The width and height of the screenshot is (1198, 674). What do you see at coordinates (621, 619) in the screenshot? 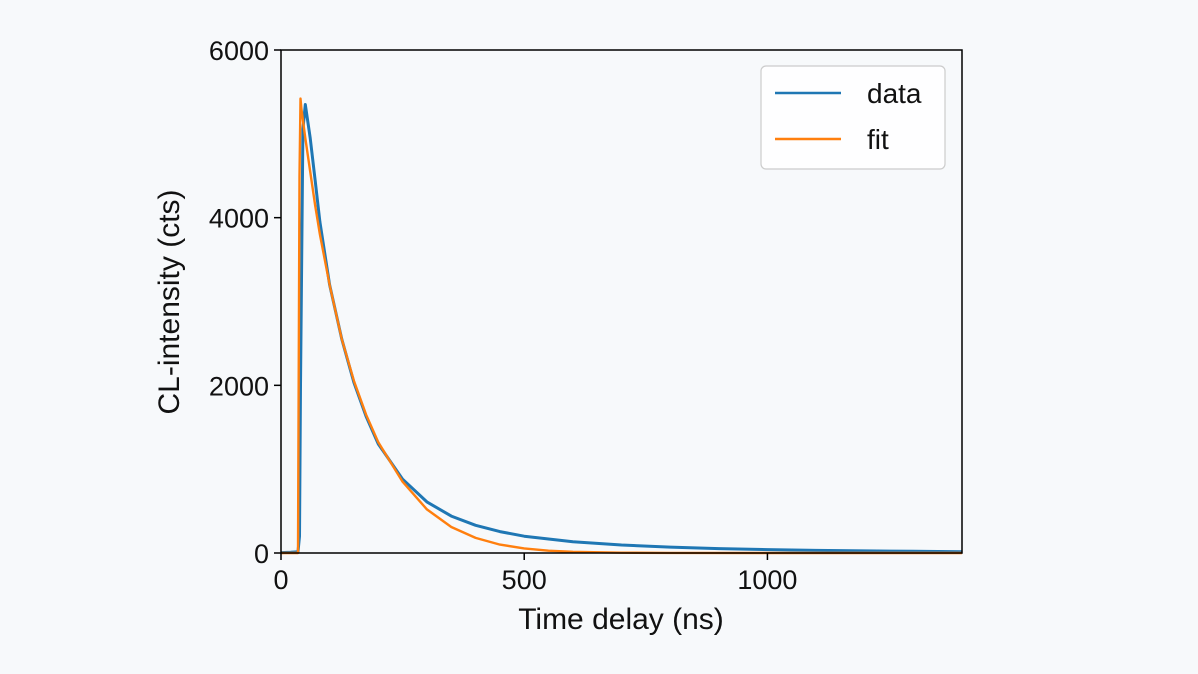
I see `x-axis-label: Time delay (ns)` at bounding box center [621, 619].